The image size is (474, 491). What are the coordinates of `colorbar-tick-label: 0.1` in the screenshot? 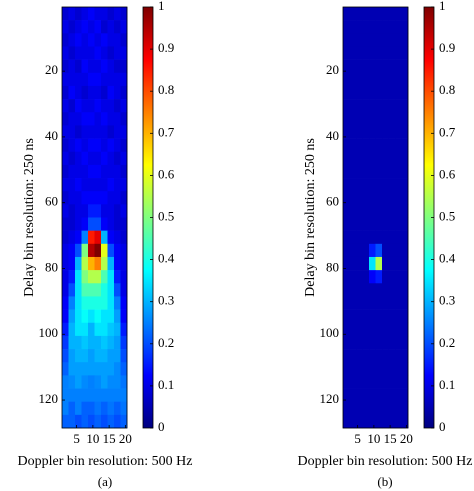 It's located at (447, 384).